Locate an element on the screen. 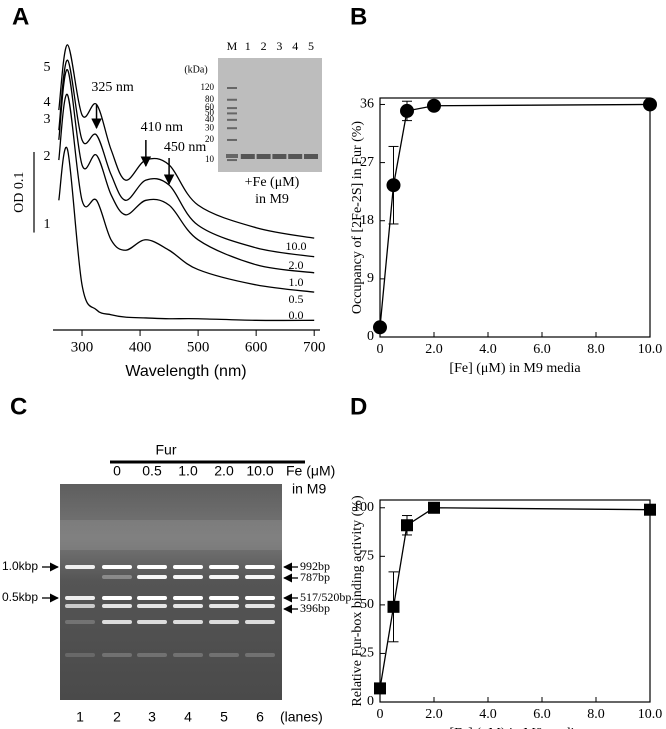  y-axis-label: Relative Fur-box binding activity (%) is located at coordinates (357, 601).